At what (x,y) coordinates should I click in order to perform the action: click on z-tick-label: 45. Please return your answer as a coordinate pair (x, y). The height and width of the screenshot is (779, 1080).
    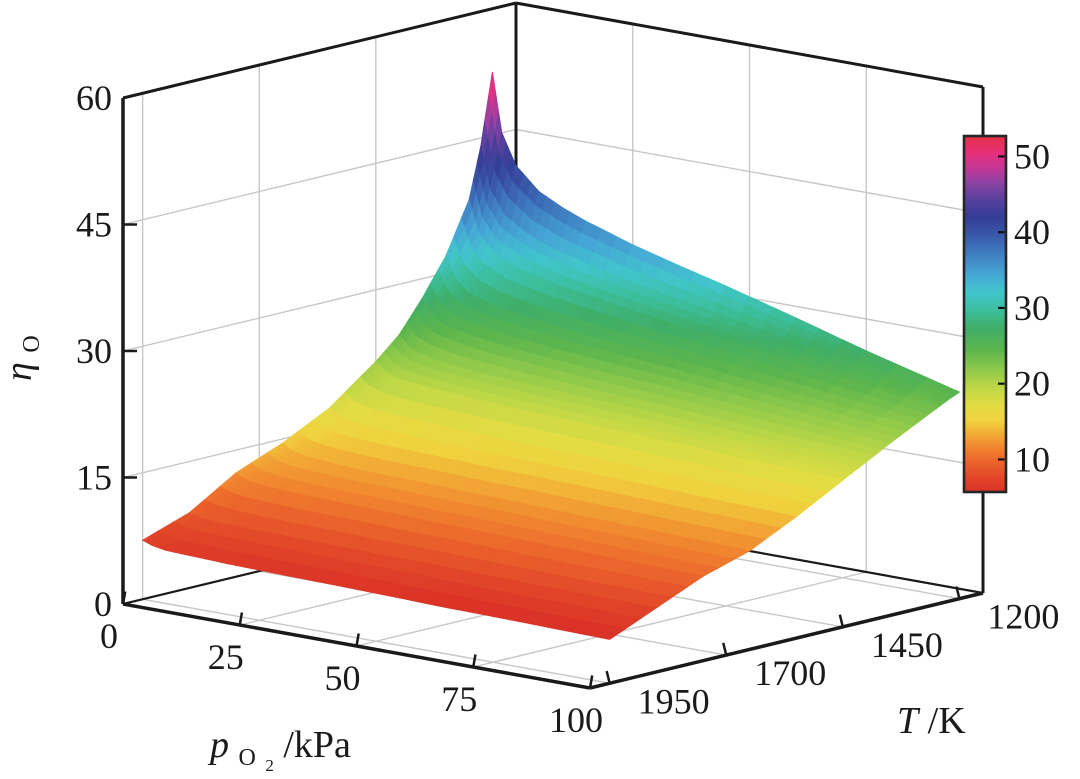
    Looking at the image, I should click on (94, 225).